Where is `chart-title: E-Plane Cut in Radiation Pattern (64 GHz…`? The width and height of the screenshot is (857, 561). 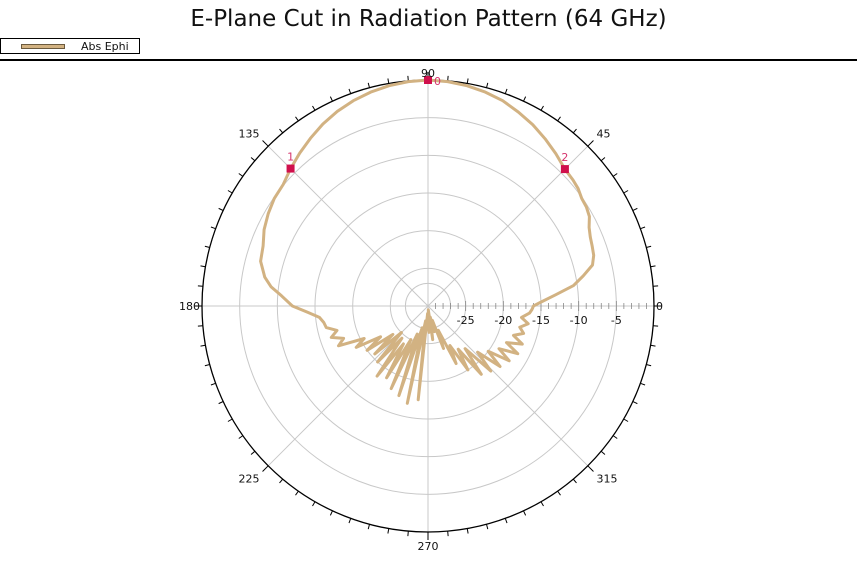 chart-title: E-Plane Cut in Radiation Pattern (64 GHz… is located at coordinates (428, 19).